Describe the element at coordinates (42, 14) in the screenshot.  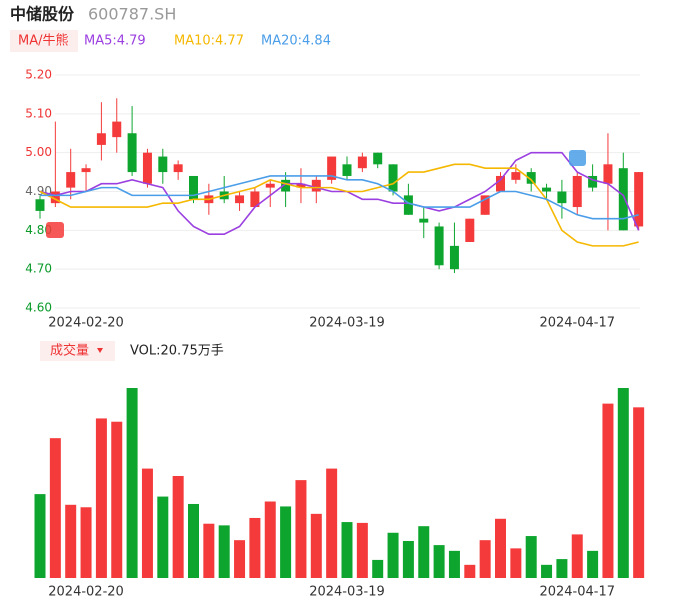
I see `stock-name: 中储股份` at that location.